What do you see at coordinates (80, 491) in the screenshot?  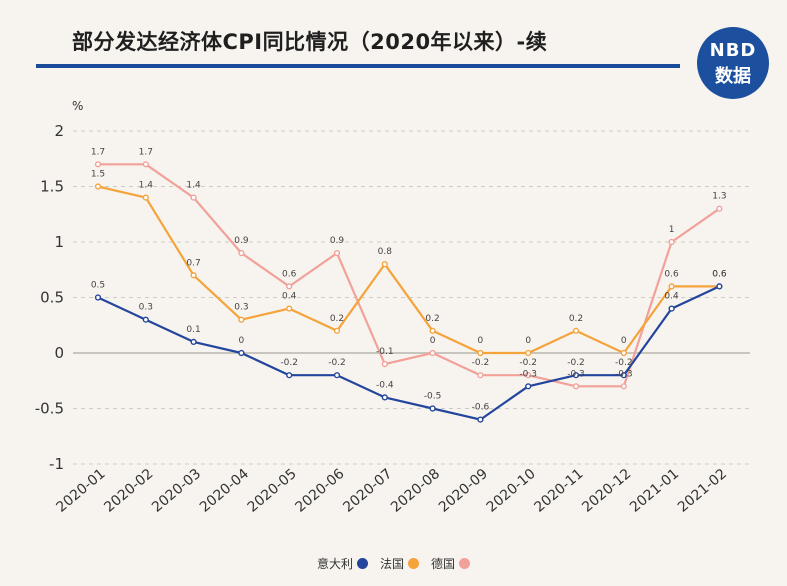 I see `x-tick-label: 2020-01` at bounding box center [80, 491].